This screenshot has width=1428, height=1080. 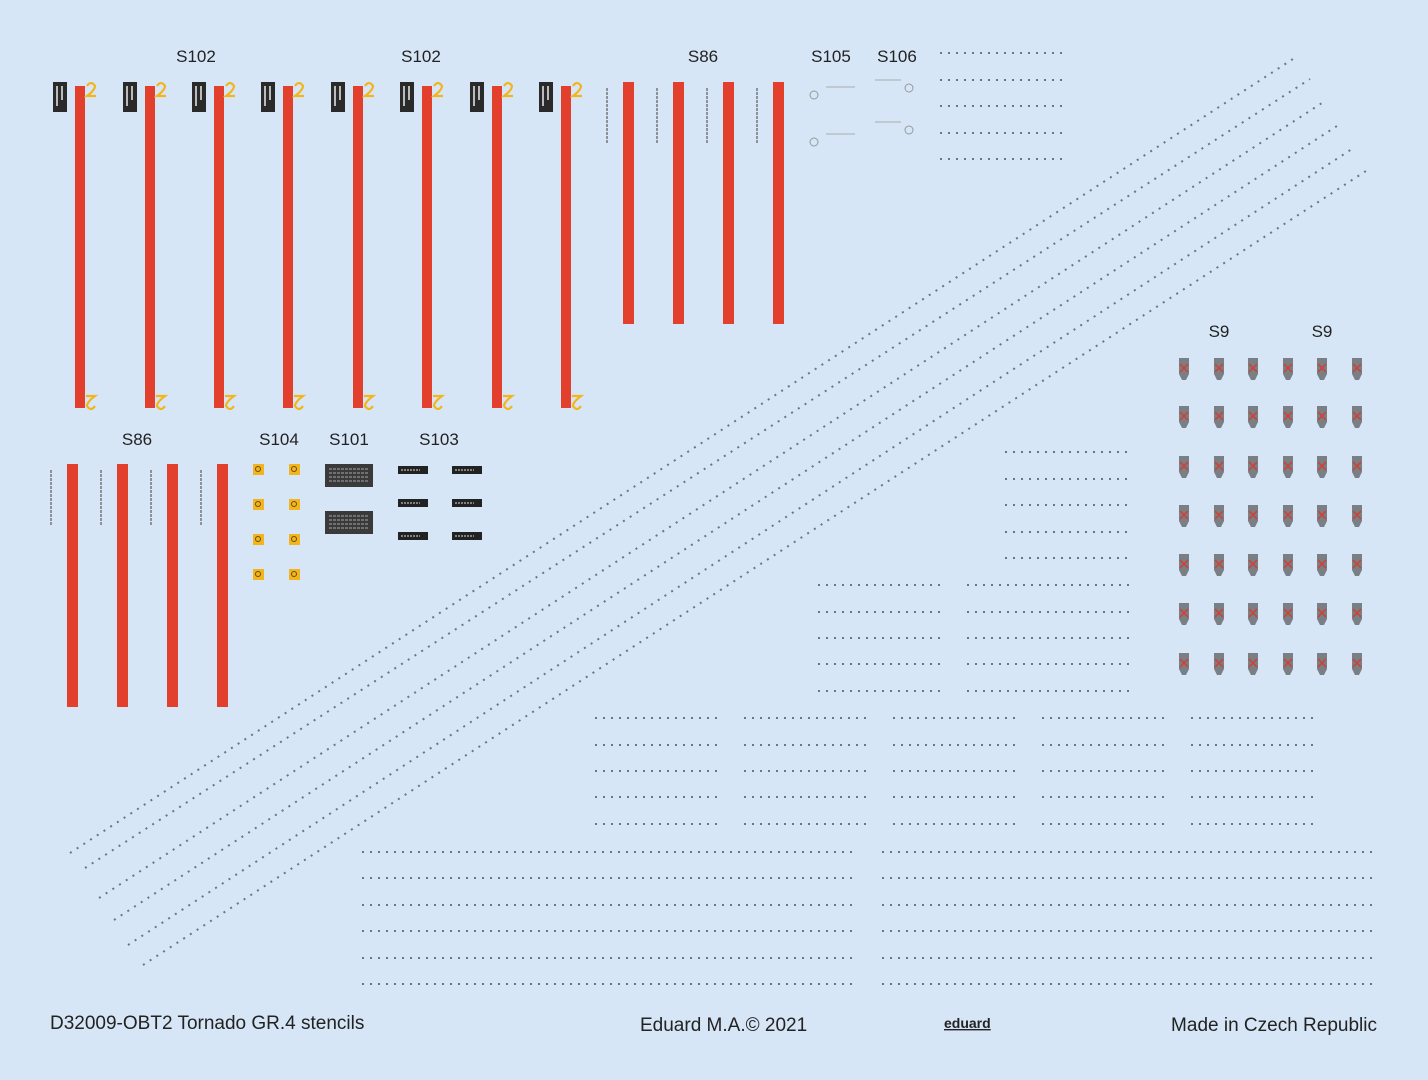 I want to click on brand-logo: eduard, so click(x=967, y=1023).